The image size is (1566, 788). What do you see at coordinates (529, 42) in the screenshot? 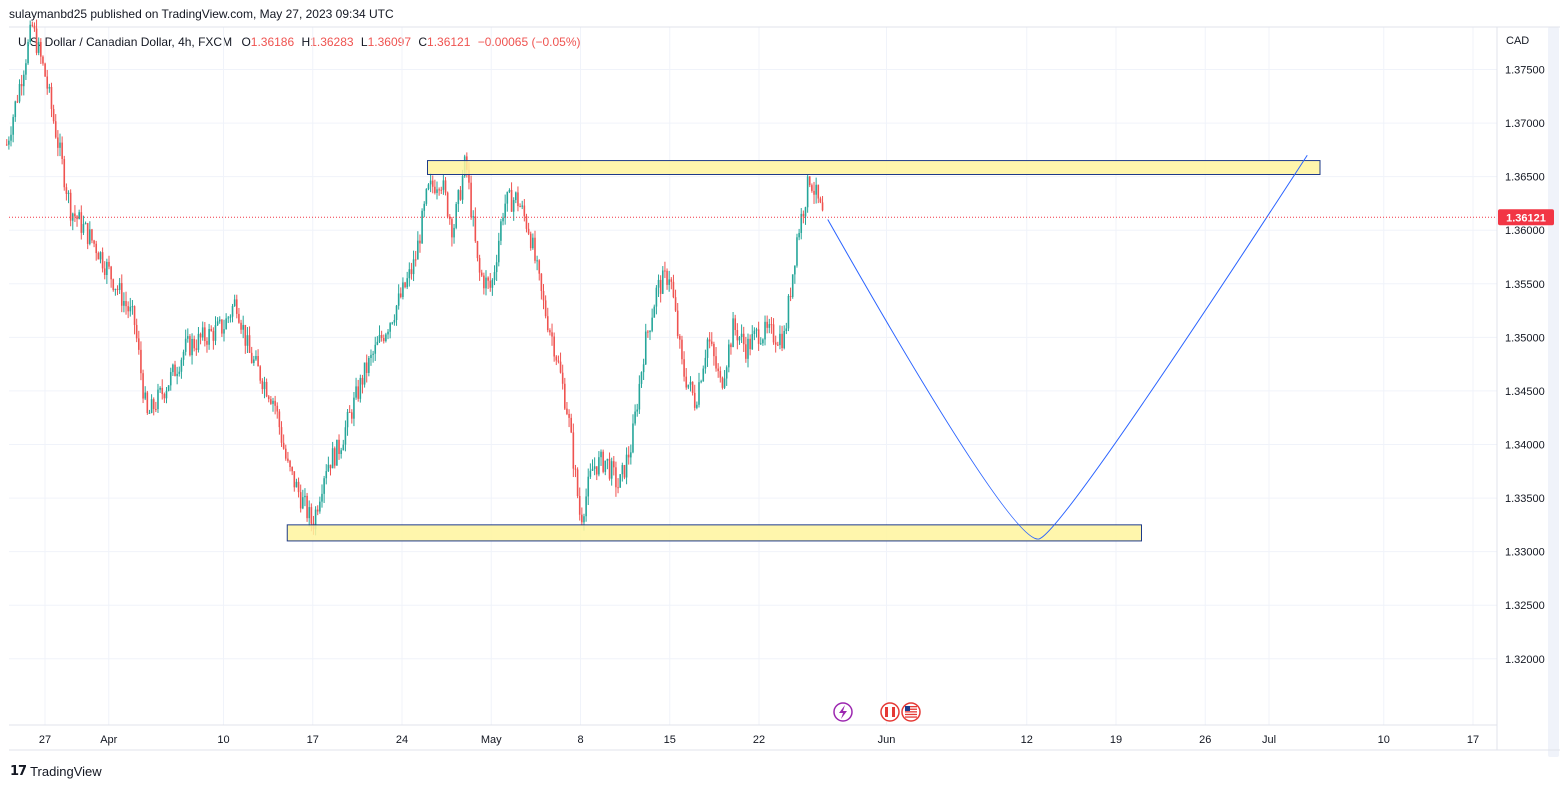
I see `change-value: −0.00065 (−0.05%)` at bounding box center [529, 42].